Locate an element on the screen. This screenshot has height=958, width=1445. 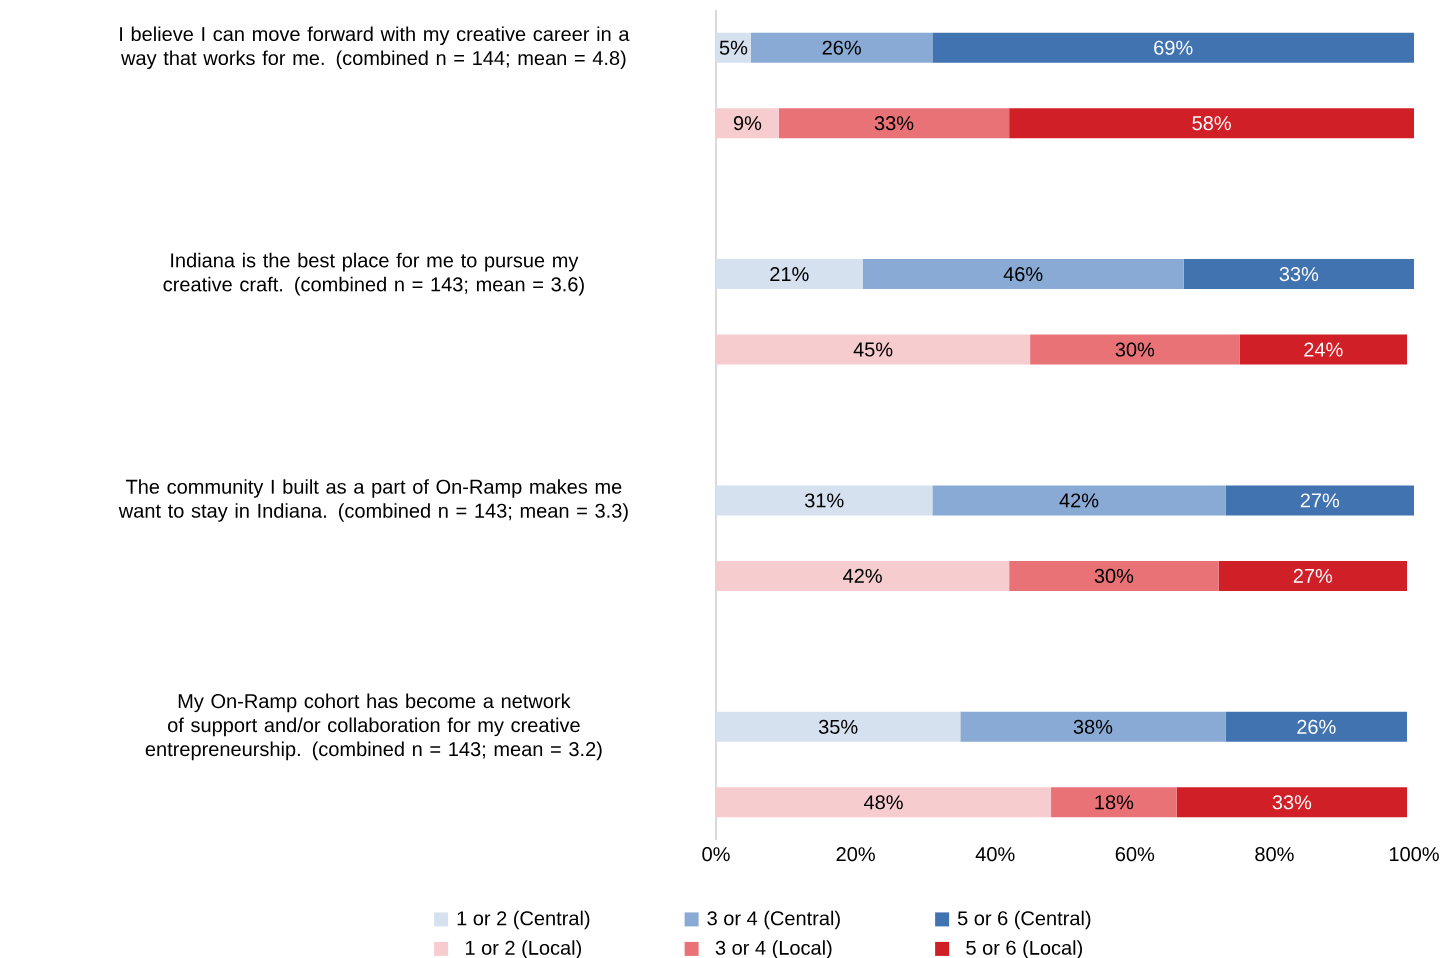
x-tick-label: 80% is located at coordinates (1274, 854).